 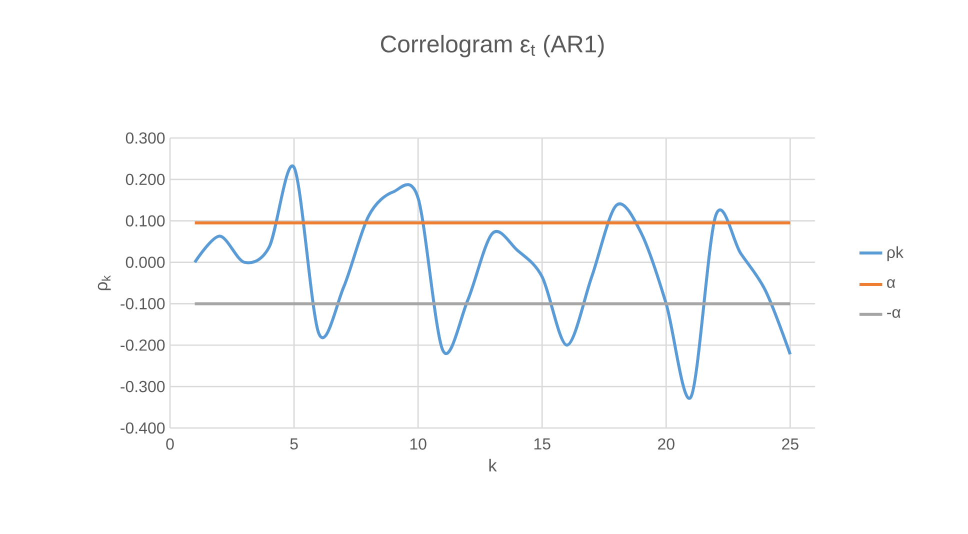 What do you see at coordinates (893, 313) in the screenshot?
I see `legend-label: -α` at bounding box center [893, 313].